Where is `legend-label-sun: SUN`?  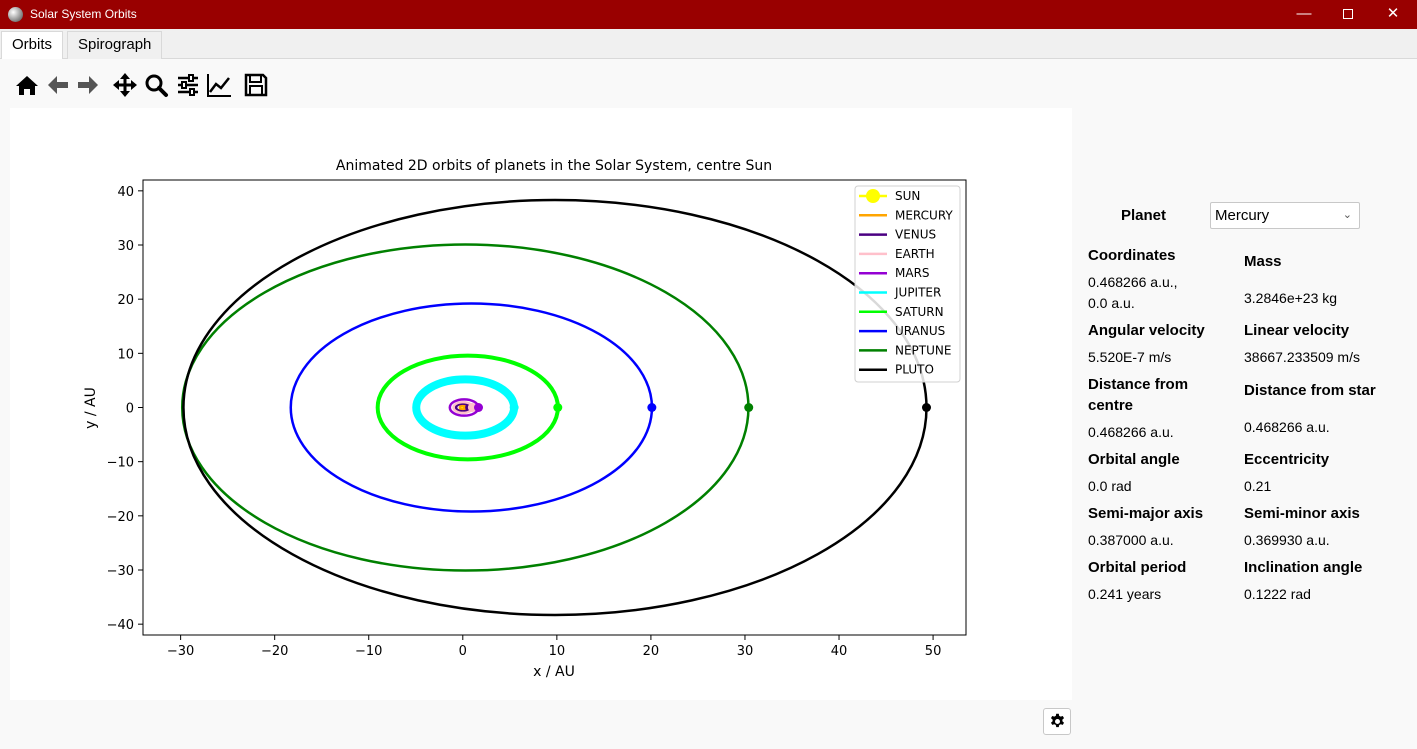 legend-label-sun: SUN is located at coordinates (907, 196).